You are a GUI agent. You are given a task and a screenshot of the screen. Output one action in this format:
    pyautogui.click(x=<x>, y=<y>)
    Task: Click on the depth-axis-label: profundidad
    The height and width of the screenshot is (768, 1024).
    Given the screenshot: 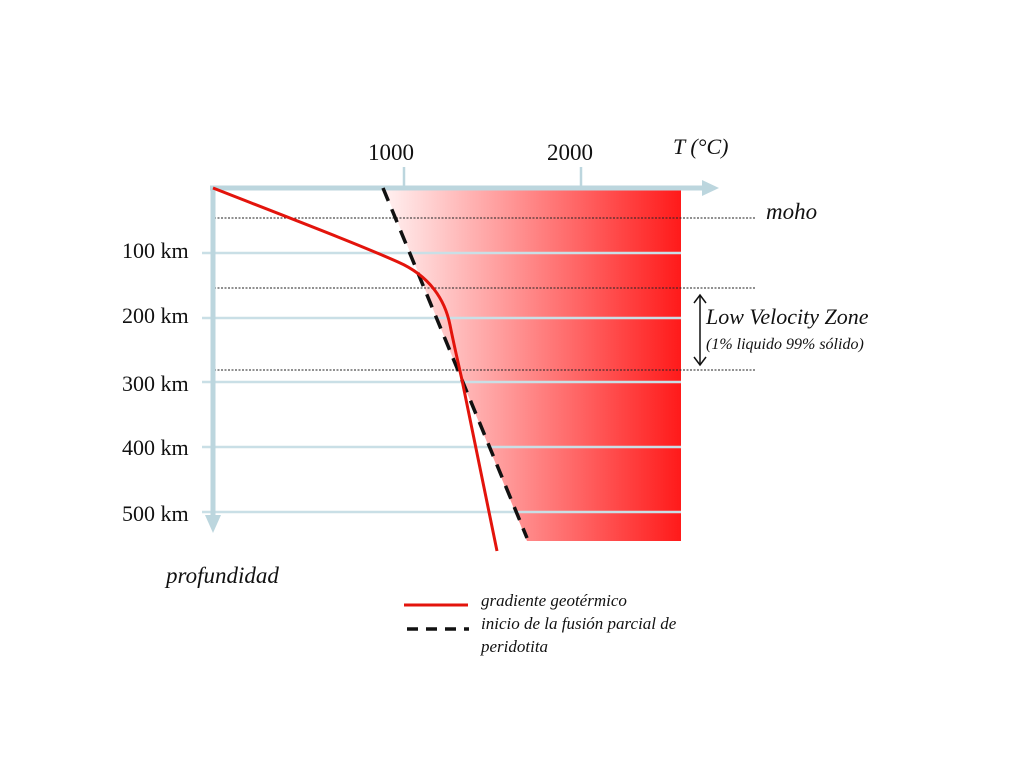 What is the action you would take?
    pyautogui.click(x=221, y=575)
    